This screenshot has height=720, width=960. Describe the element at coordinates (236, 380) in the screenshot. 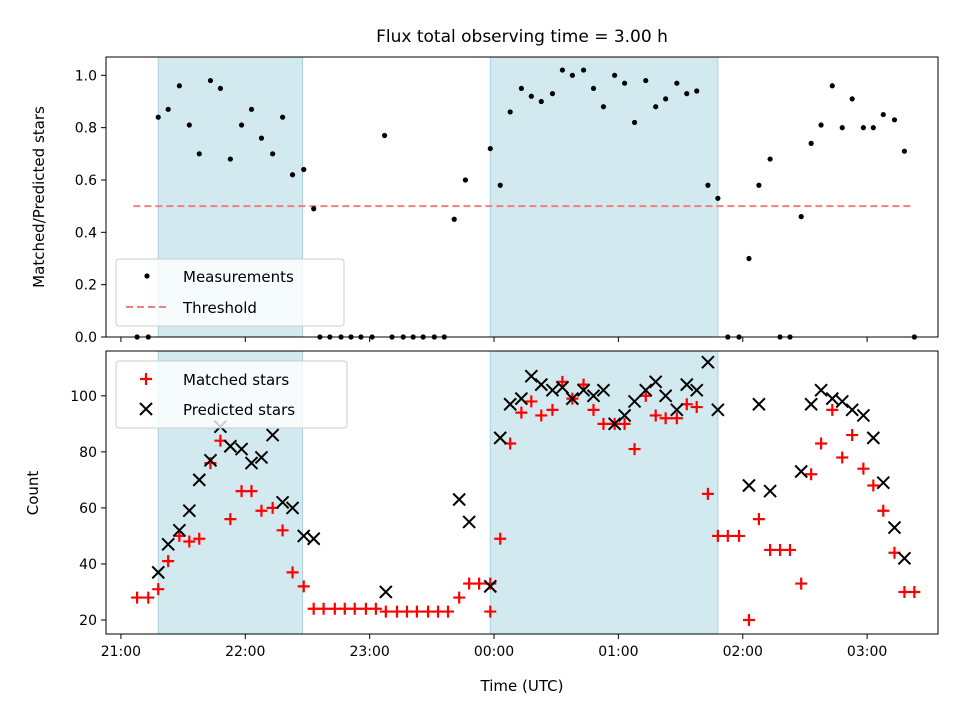

I see `legend-matched-label: Matched stars` at that location.